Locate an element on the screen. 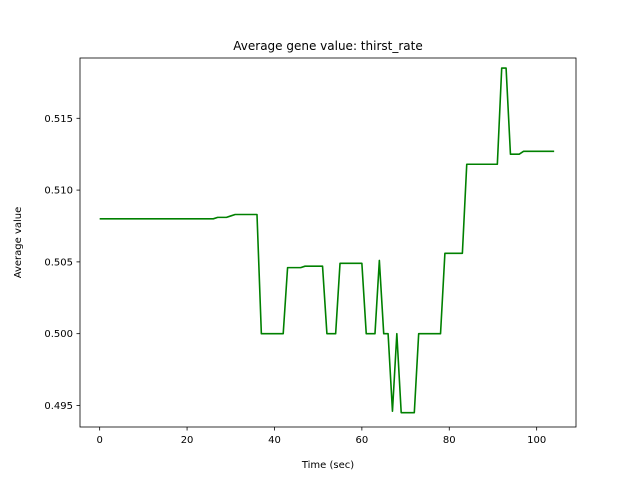 The width and height of the screenshot is (640, 480). x-tick-label: 20 is located at coordinates (187, 440).